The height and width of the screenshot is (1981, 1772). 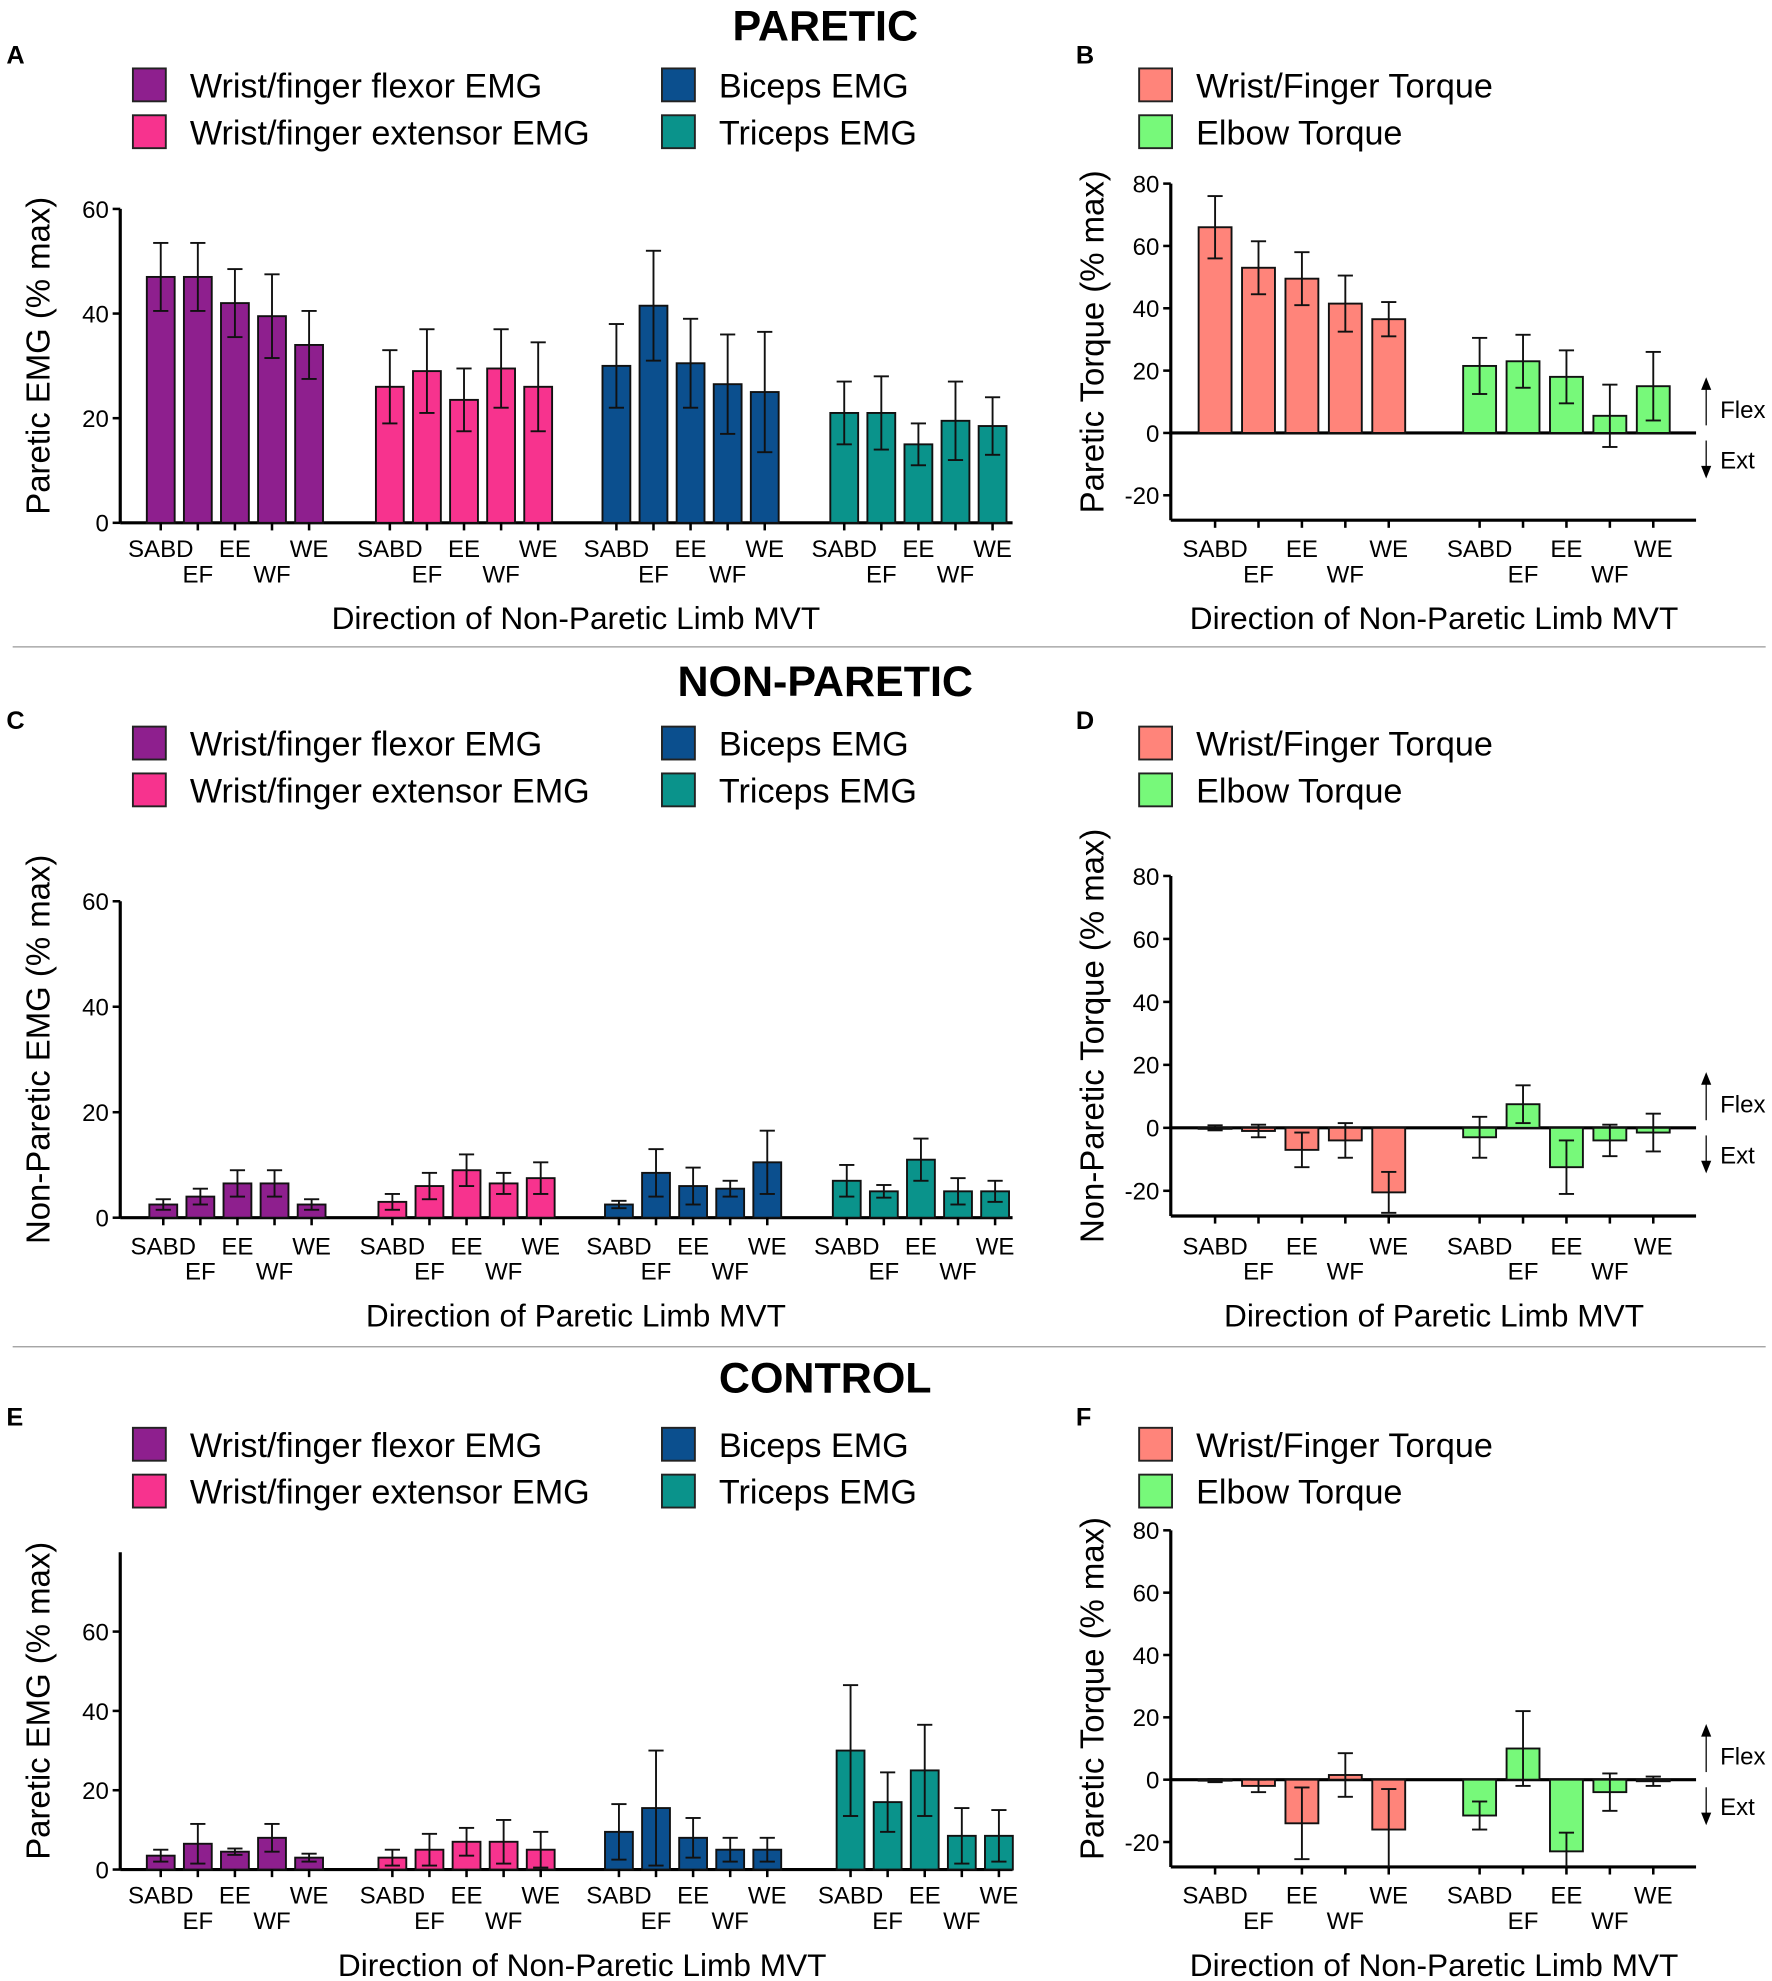 What do you see at coordinates (14, 1417) in the screenshot?
I see `panel-letter: E` at bounding box center [14, 1417].